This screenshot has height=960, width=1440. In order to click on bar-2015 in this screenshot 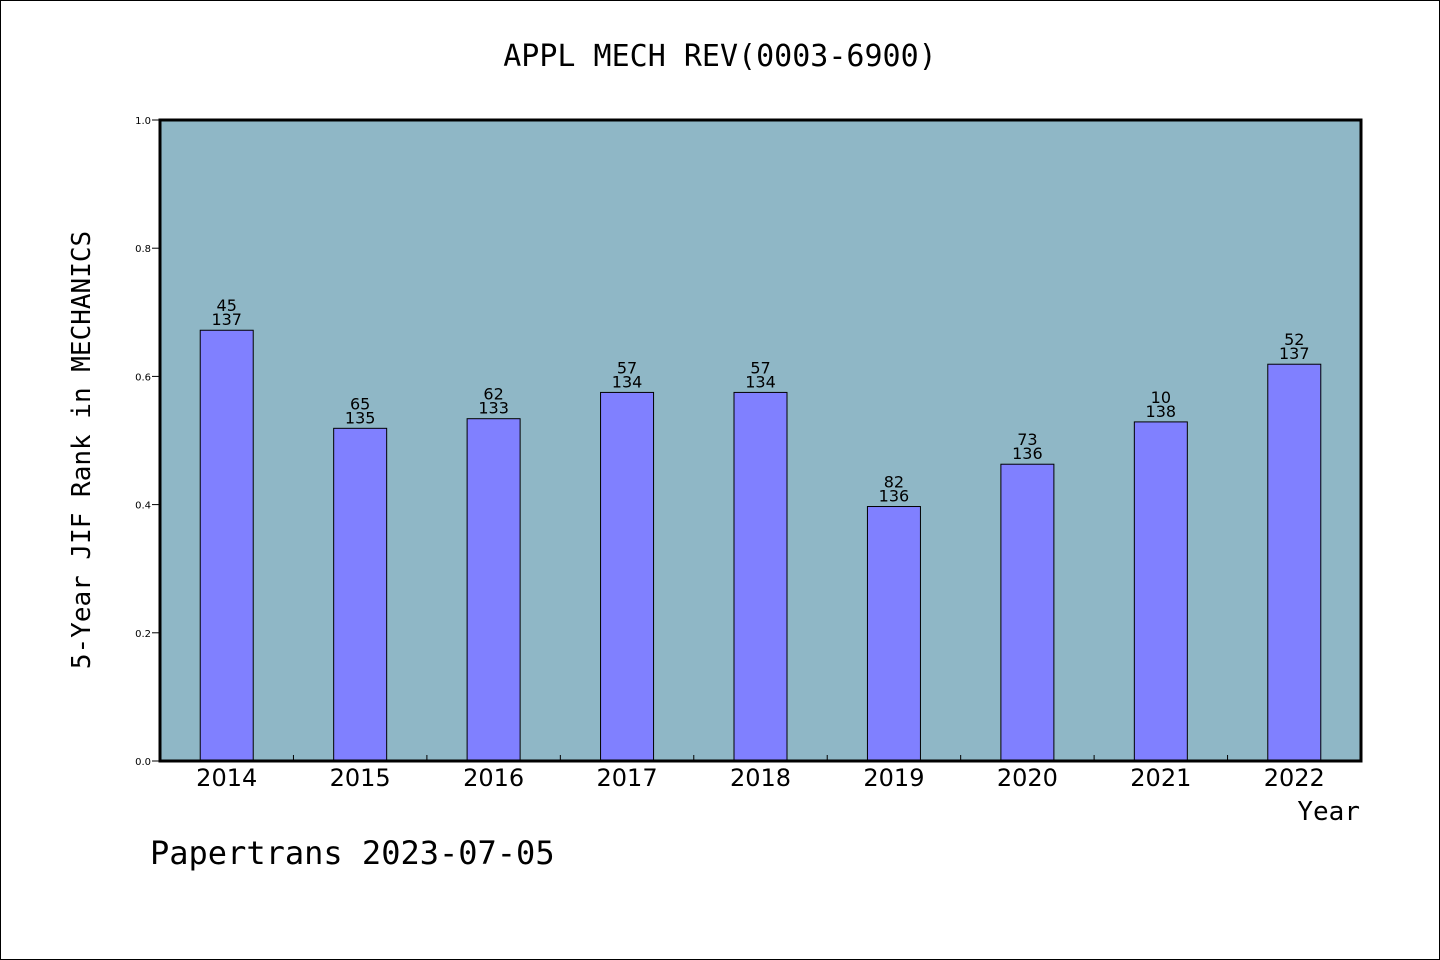, I will do `click(360, 594)`.